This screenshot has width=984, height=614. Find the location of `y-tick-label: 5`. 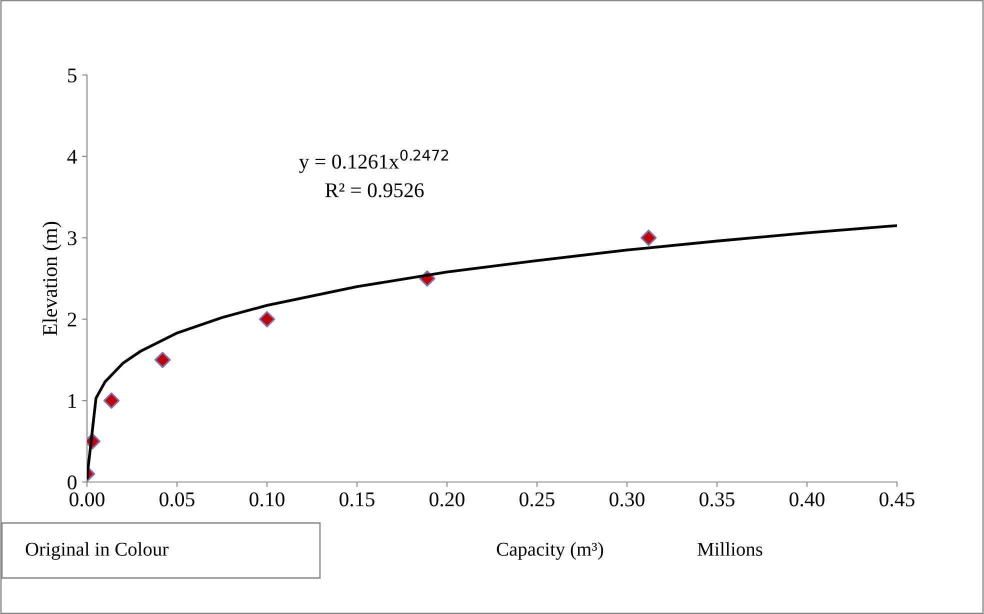

y-tick-label: 5 is located at coordinates (72, 75).